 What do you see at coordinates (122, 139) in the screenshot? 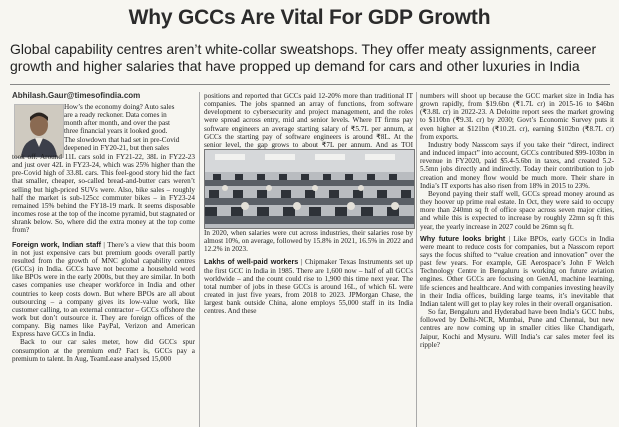
I see `intro-line: The slowdown that had set in pre-Covid` at bounding box center [122, 139].